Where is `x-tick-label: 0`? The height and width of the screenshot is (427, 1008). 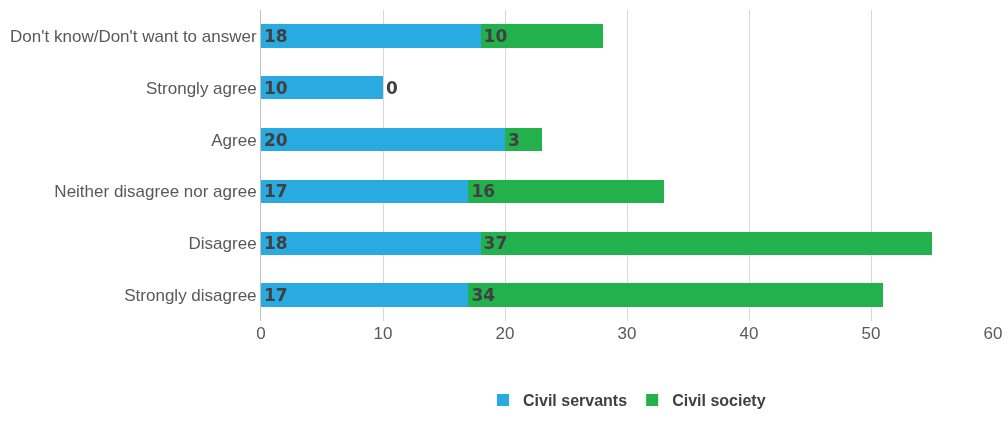
x-tick-label: 0 is located at coordinates (261, 333).